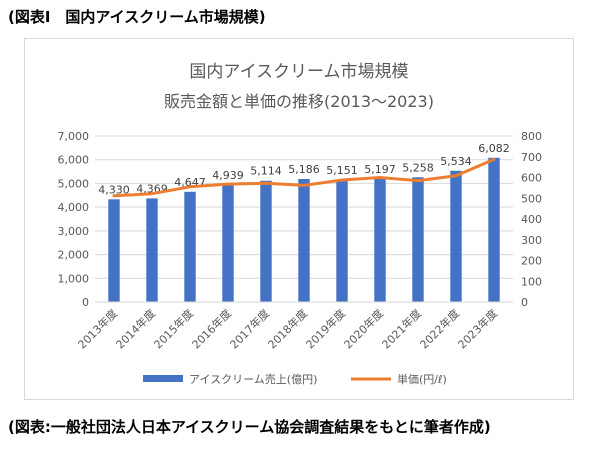 This screenshot has width=590, height=451. What do you see at coordinates (85, 302) in the screenshot?
I see `y-left-tick-label: 0` at bounding box center [85, 302].